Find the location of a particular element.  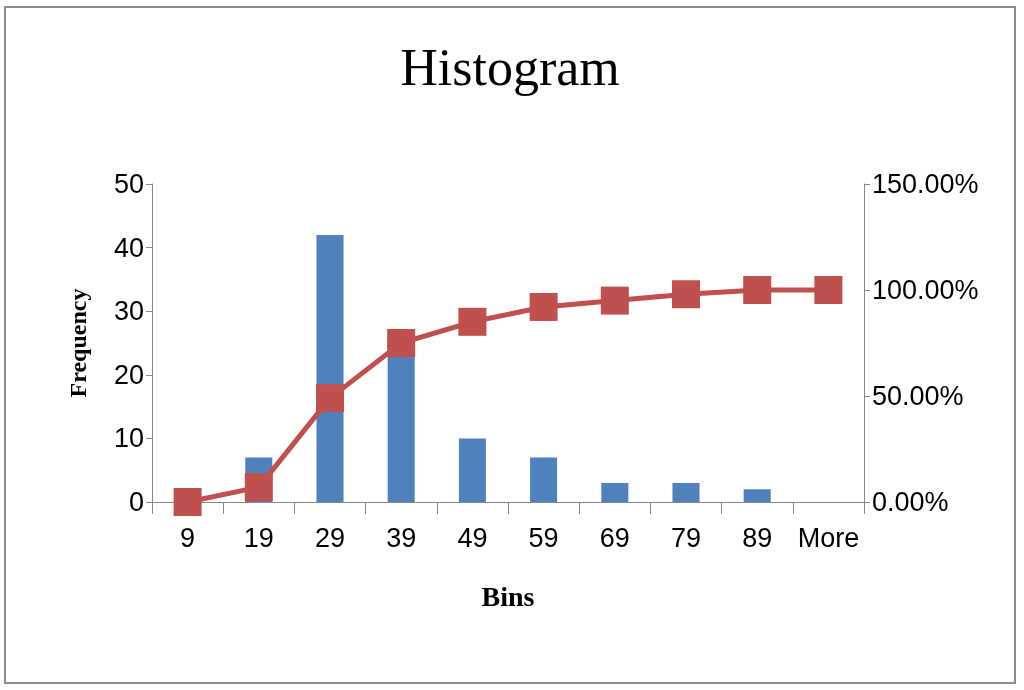

x-tick-label: 9 is located at coordinates (188, 537).